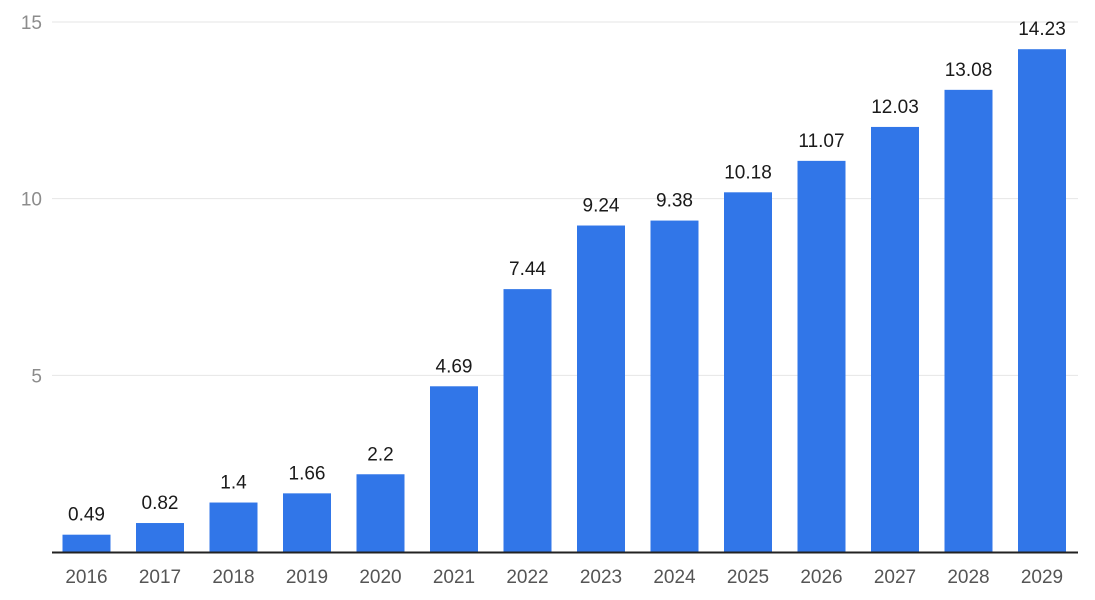 The image size is (1095, 600). What do you see at coordinates (454, 366) in the screenshot?
I see `data-label-2021: 4.69` at bounding box center [454, 366].